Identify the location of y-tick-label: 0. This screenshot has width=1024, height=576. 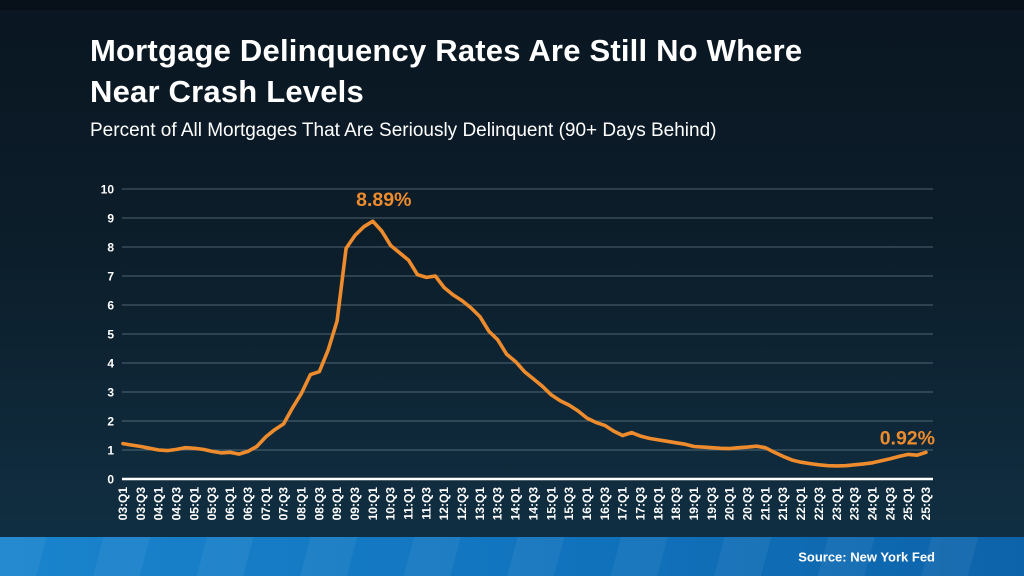
(110, 480).